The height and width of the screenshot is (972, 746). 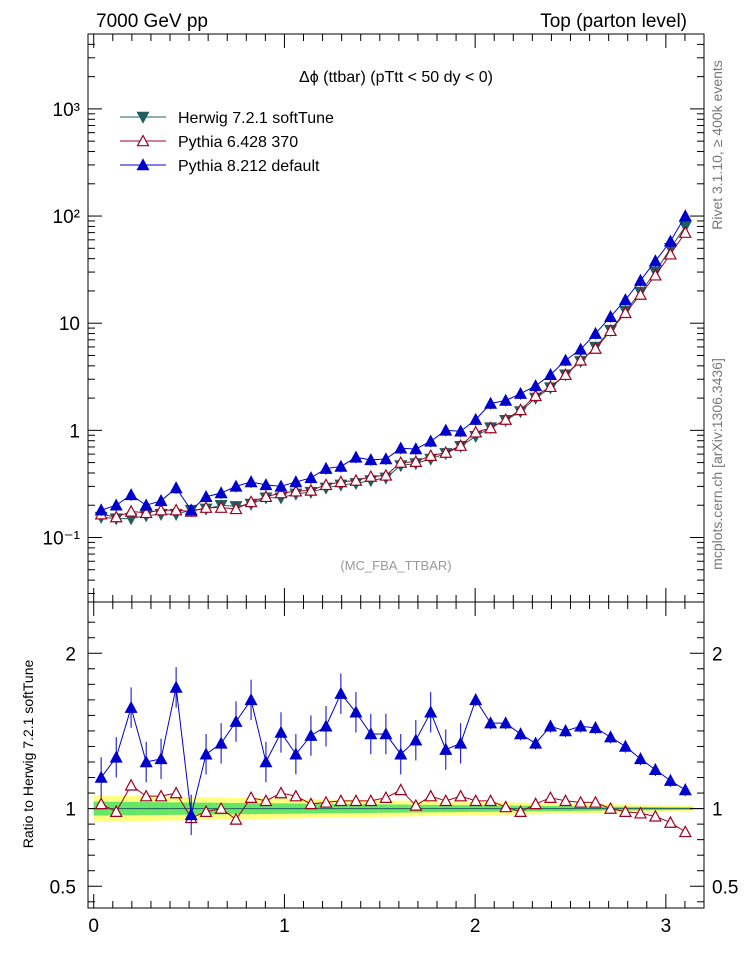 I want to click on y-tick-label: 10², so click(x=66, y=217).